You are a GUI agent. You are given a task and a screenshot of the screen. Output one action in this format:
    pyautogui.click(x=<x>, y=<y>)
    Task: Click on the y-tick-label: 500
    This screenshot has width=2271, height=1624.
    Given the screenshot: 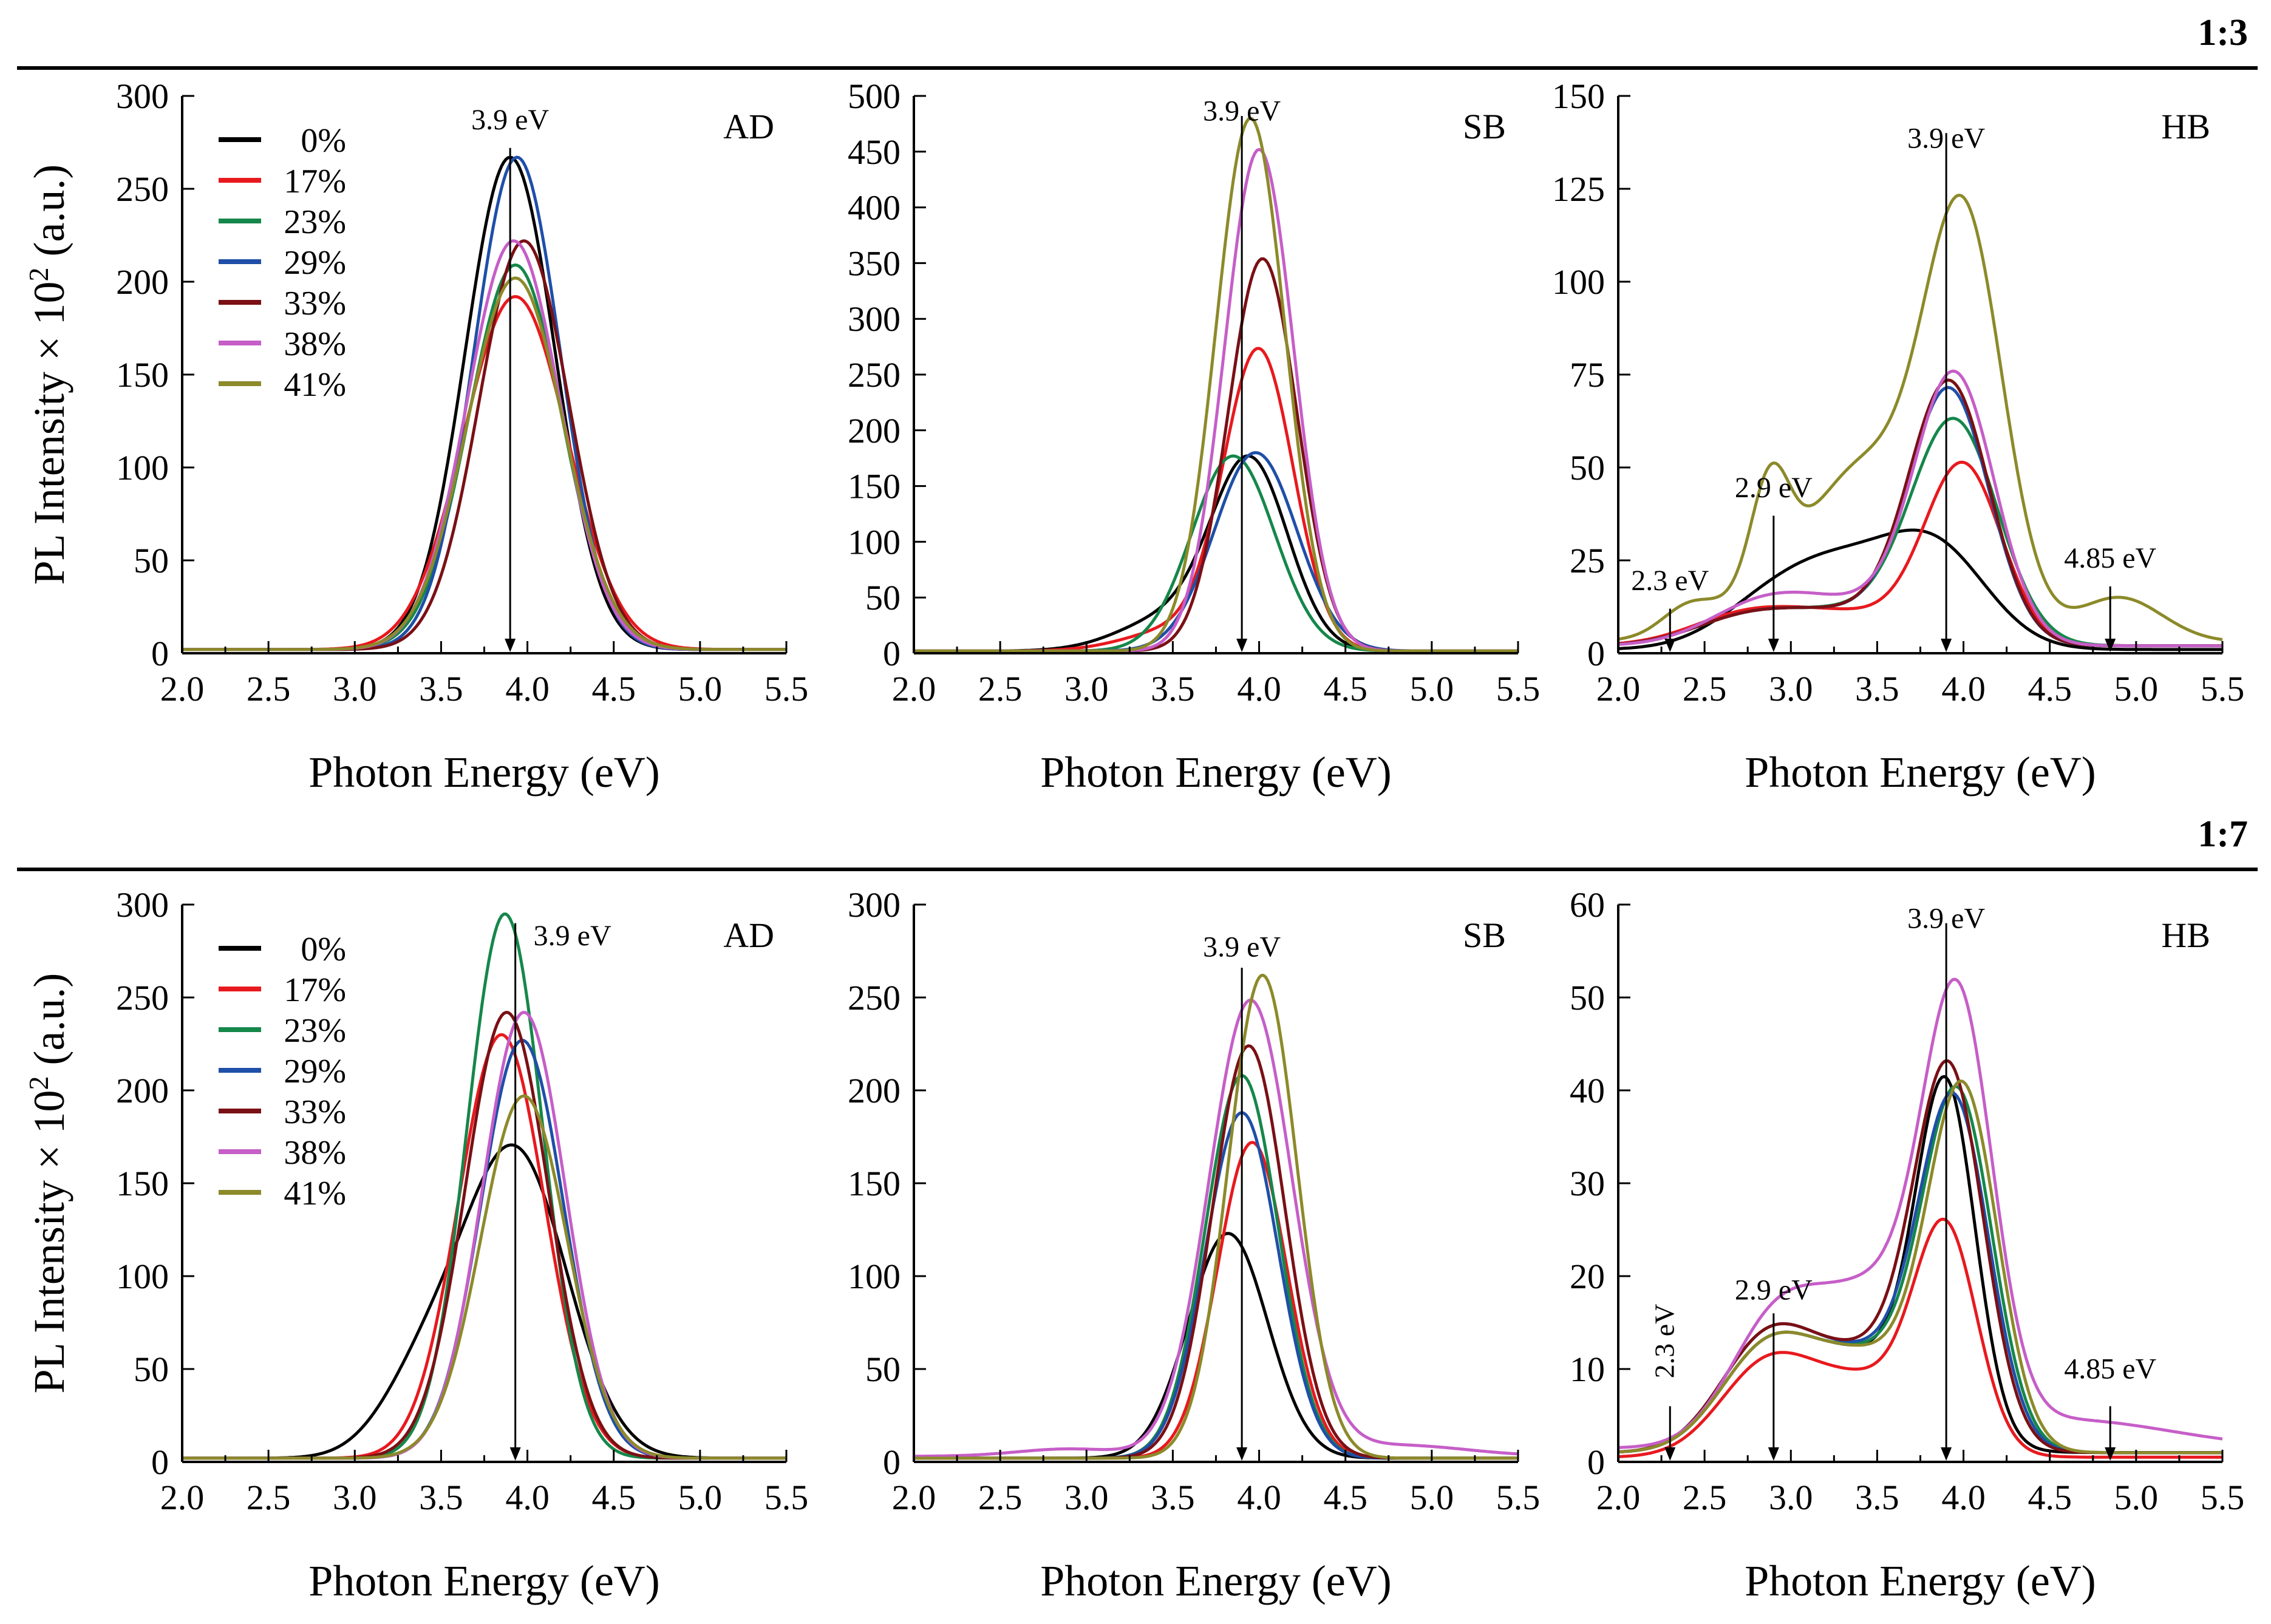 What is the action you would take?
    pyautogui.click(x=874, y=96)
    